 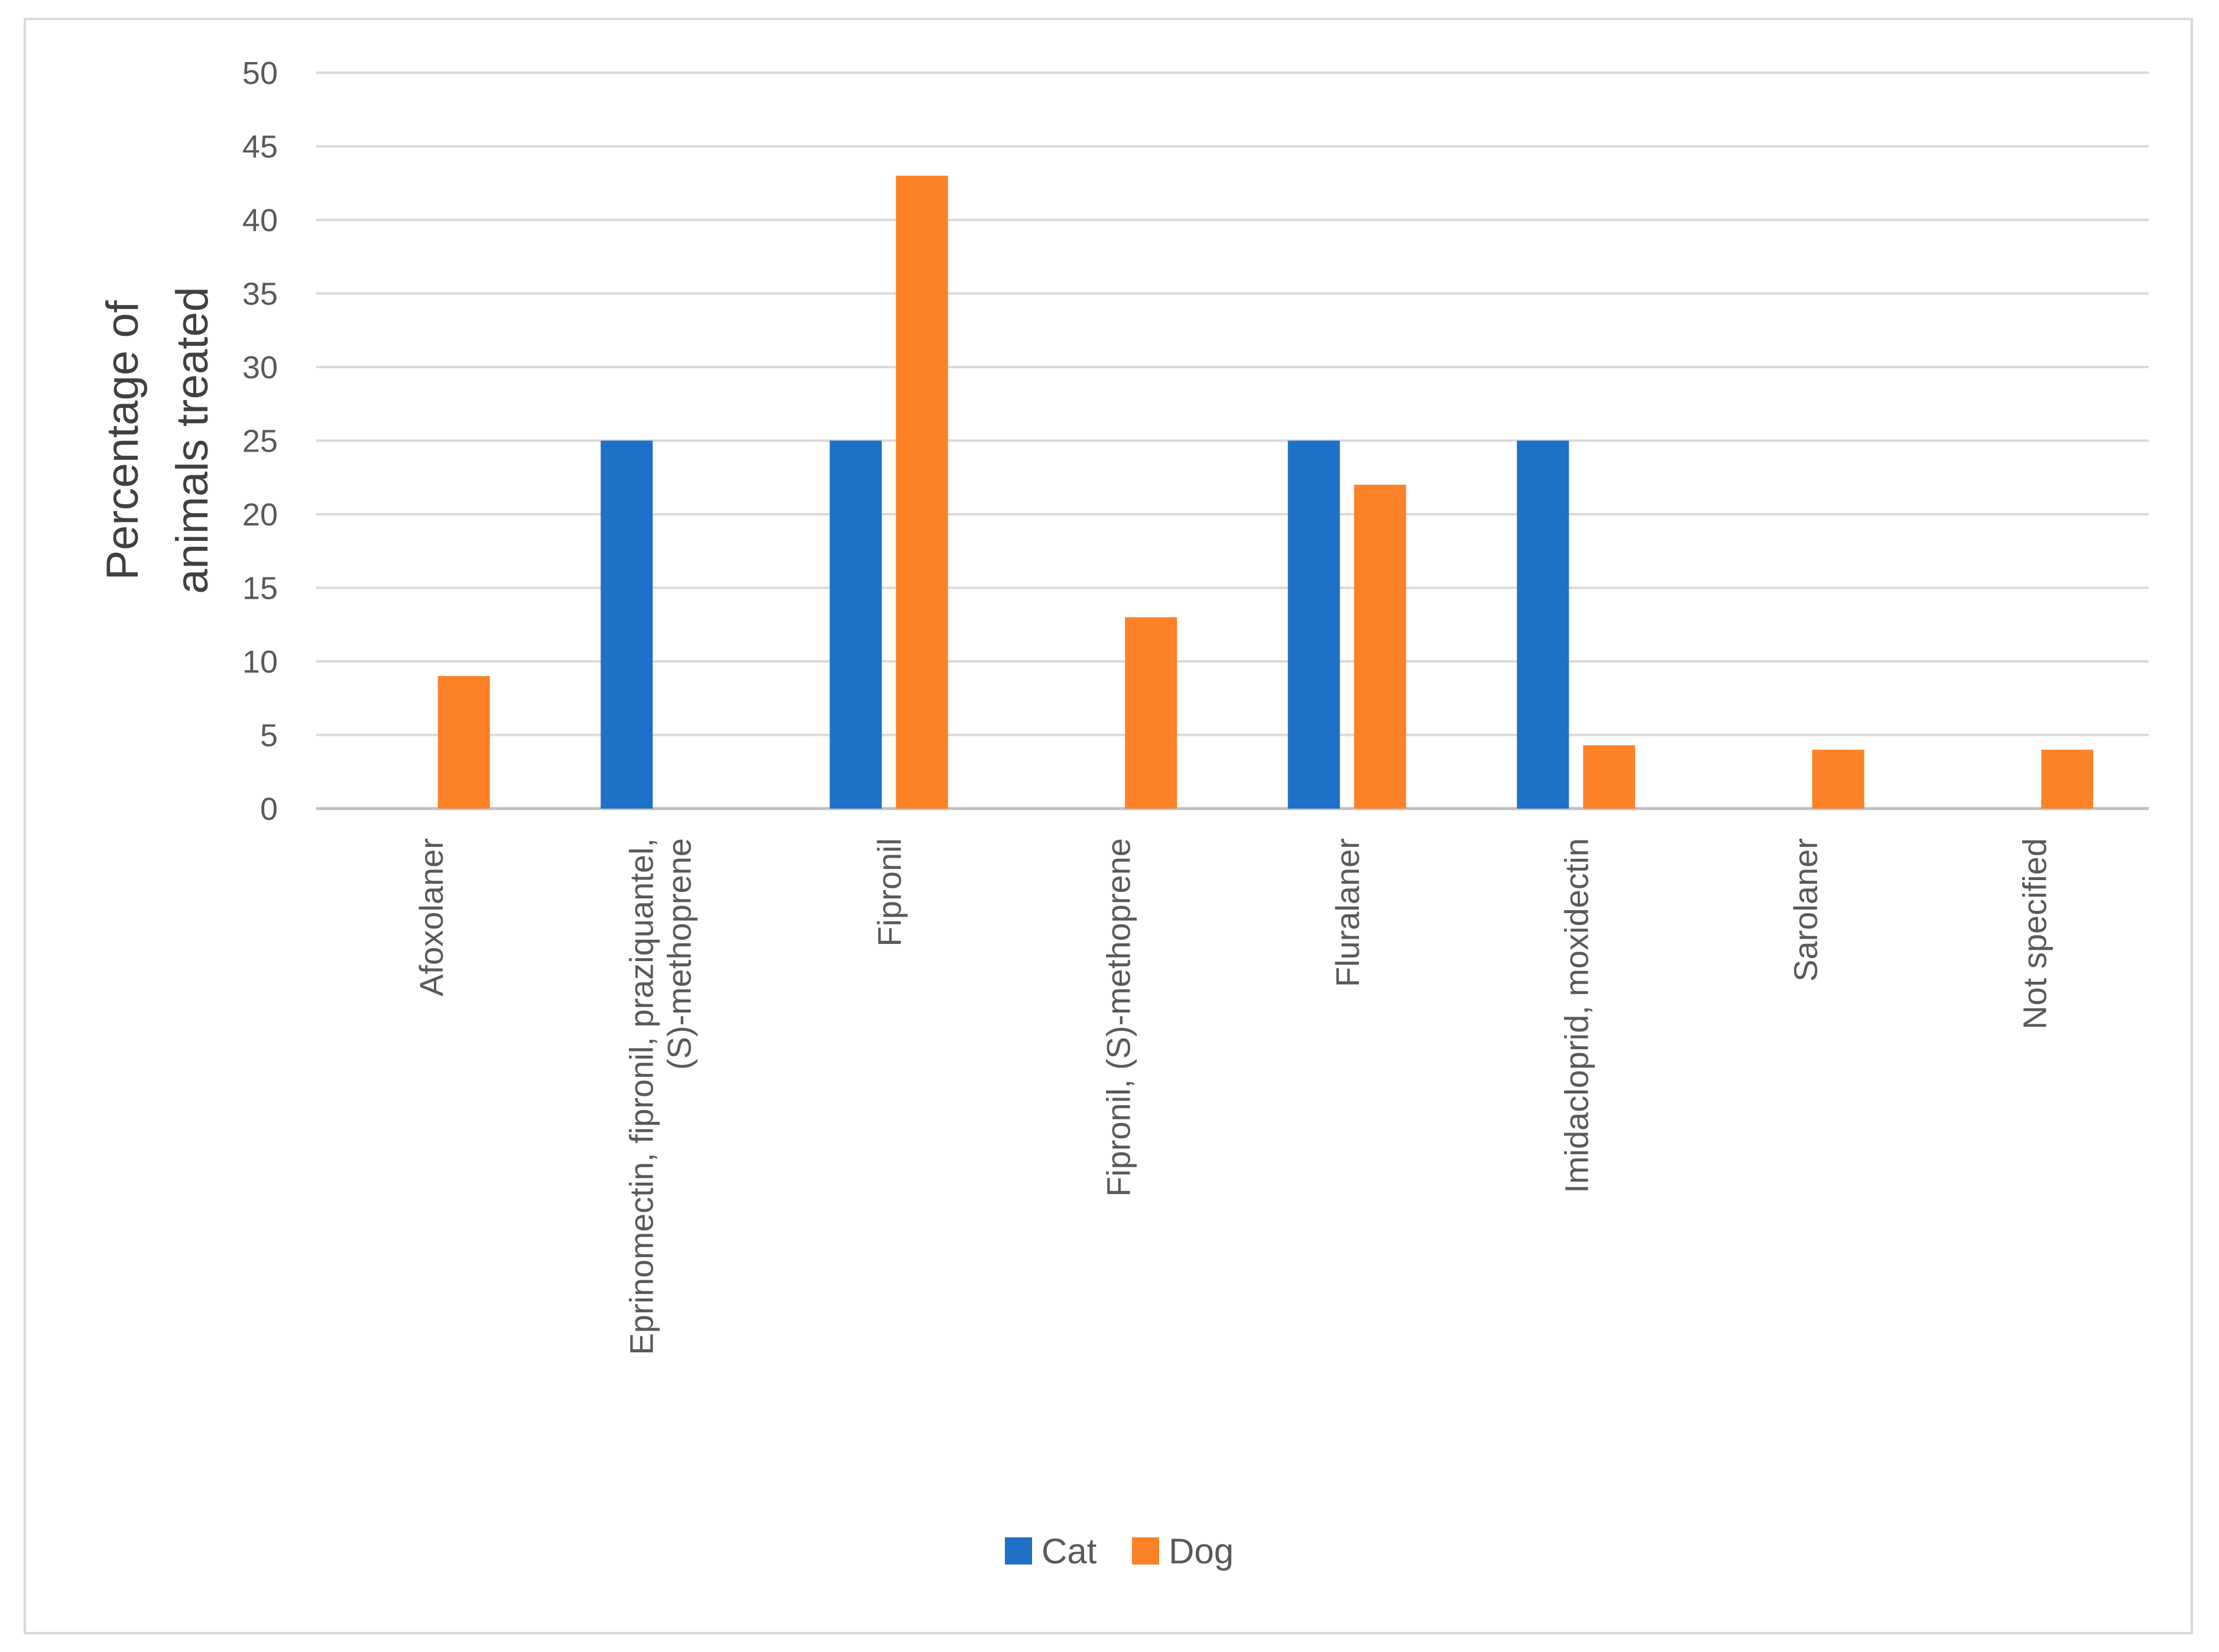 I want to click on category-label-line: Imidacloprid, moxidectin, so click(x=1577, y=1016).